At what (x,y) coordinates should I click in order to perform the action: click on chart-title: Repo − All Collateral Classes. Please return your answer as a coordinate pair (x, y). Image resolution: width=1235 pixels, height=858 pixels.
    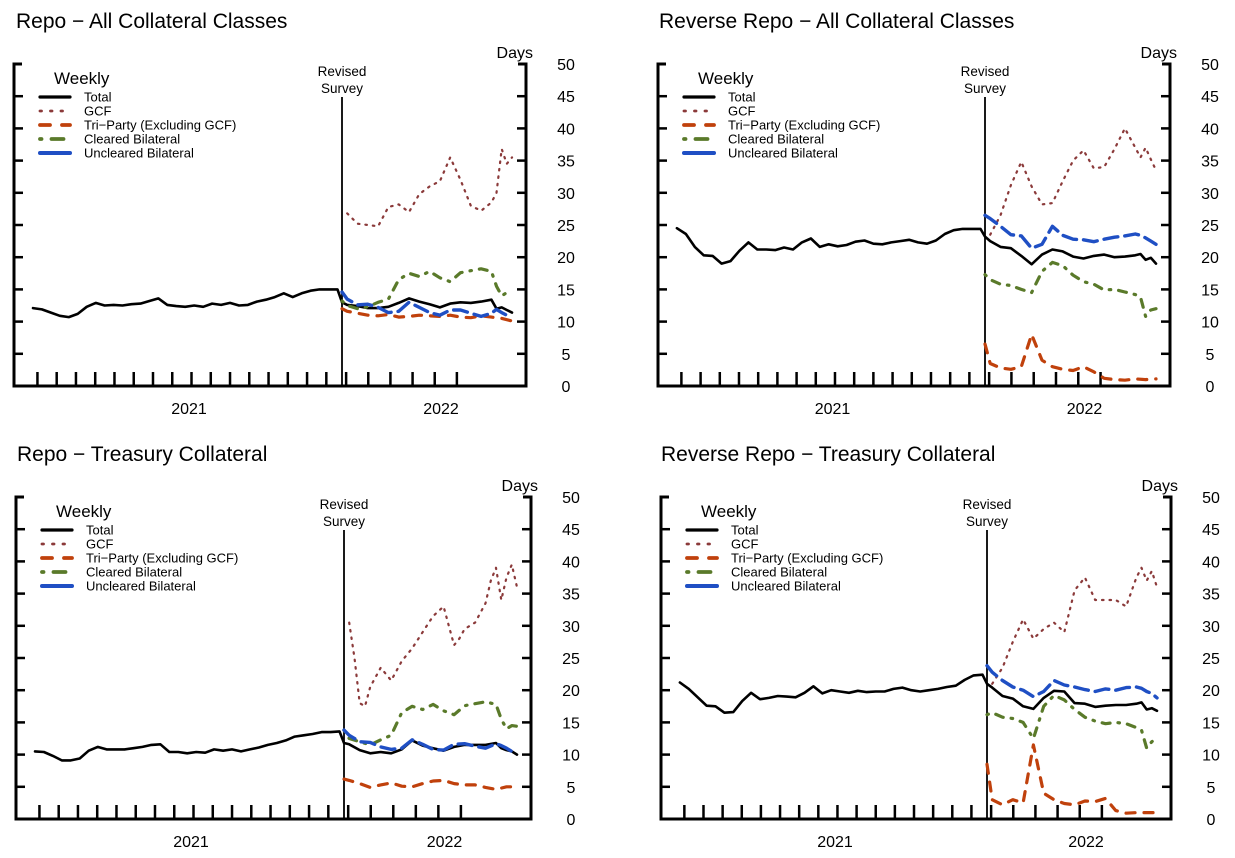
    Looking at the image, I should click on (152, 21).